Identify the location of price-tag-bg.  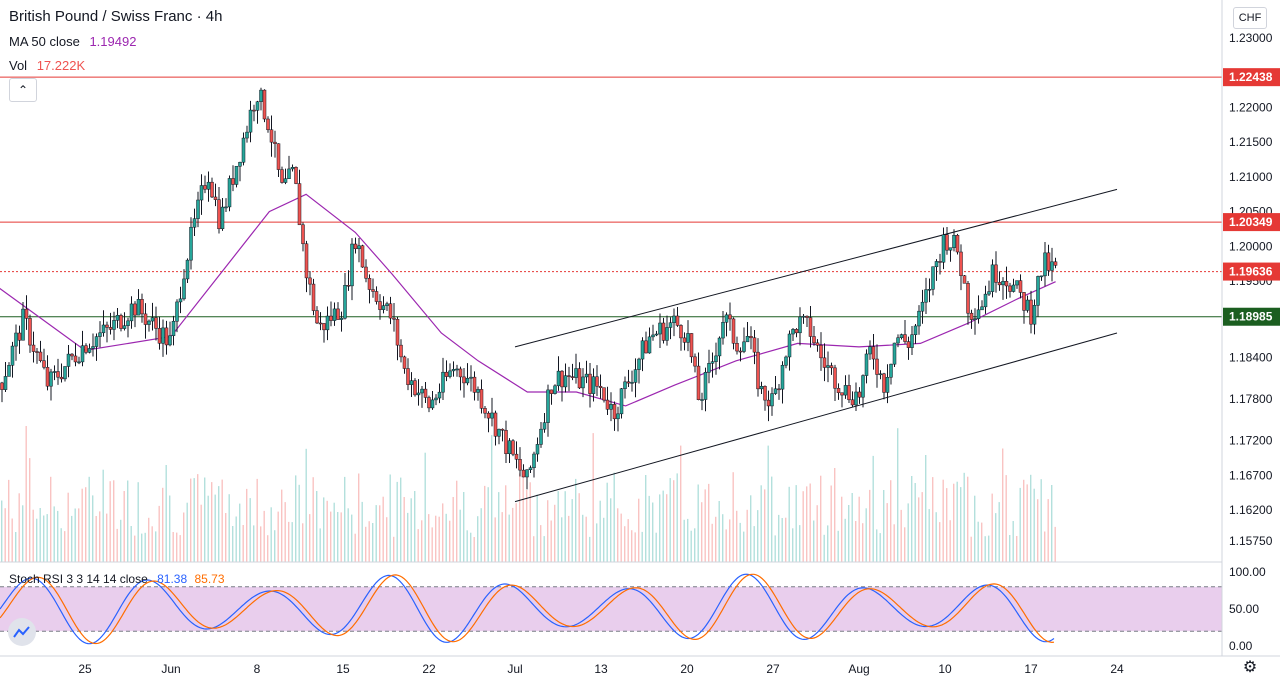
(1251, 222).